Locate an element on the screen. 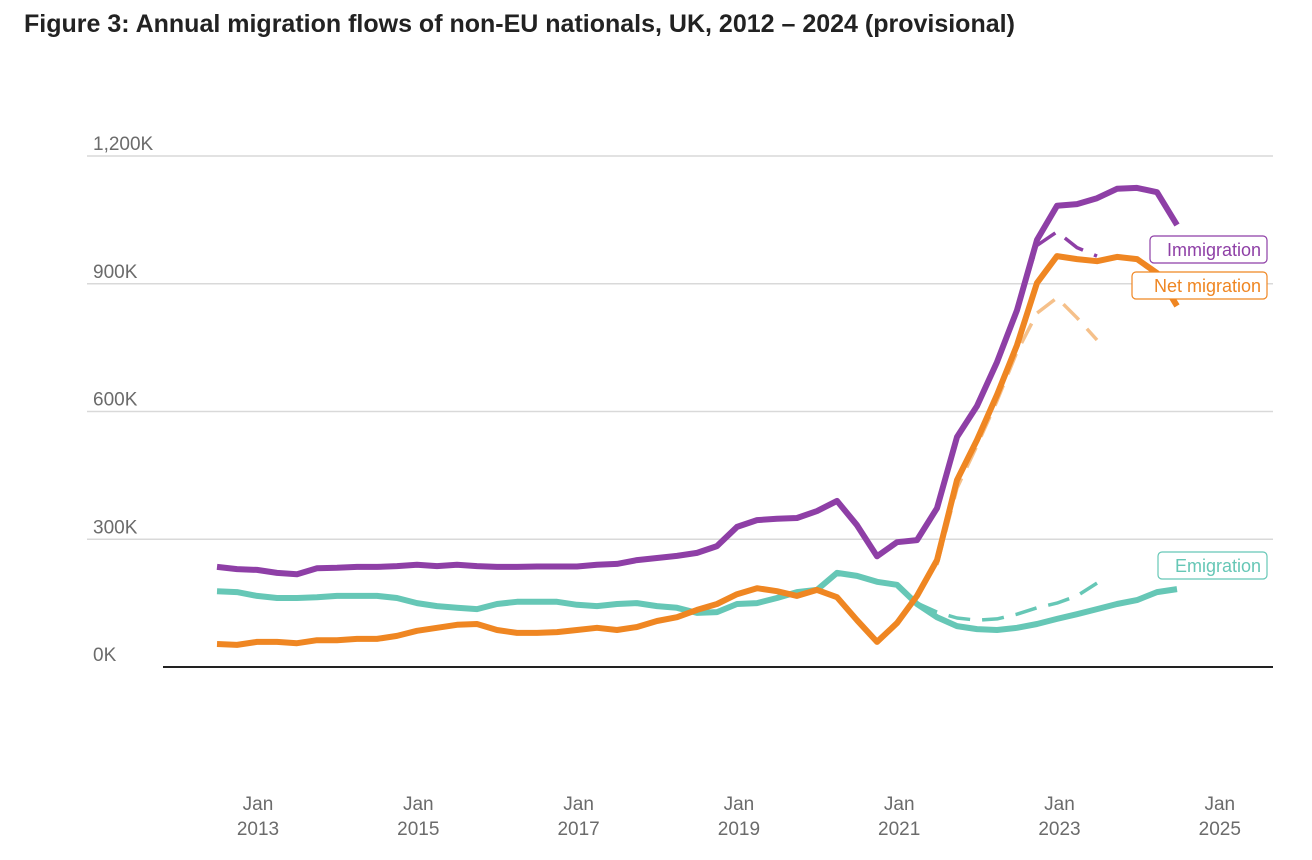 This screenshot has height=860, width=1312. legend-text: Immigration is located at coordinates (1214, 250).